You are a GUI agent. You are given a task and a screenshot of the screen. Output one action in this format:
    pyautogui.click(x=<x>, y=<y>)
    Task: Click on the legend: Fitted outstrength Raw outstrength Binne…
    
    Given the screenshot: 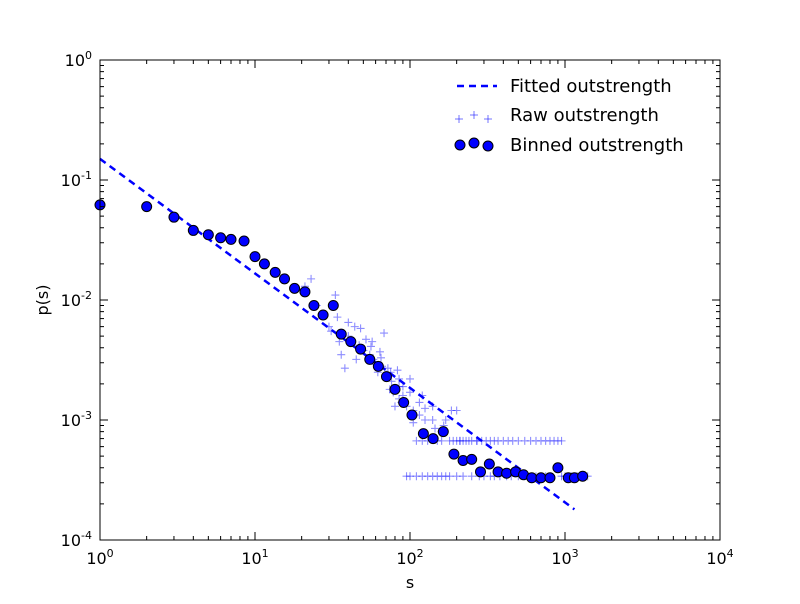 What is the action you would take?
    pyautogui.click(x=569, y=116)
    